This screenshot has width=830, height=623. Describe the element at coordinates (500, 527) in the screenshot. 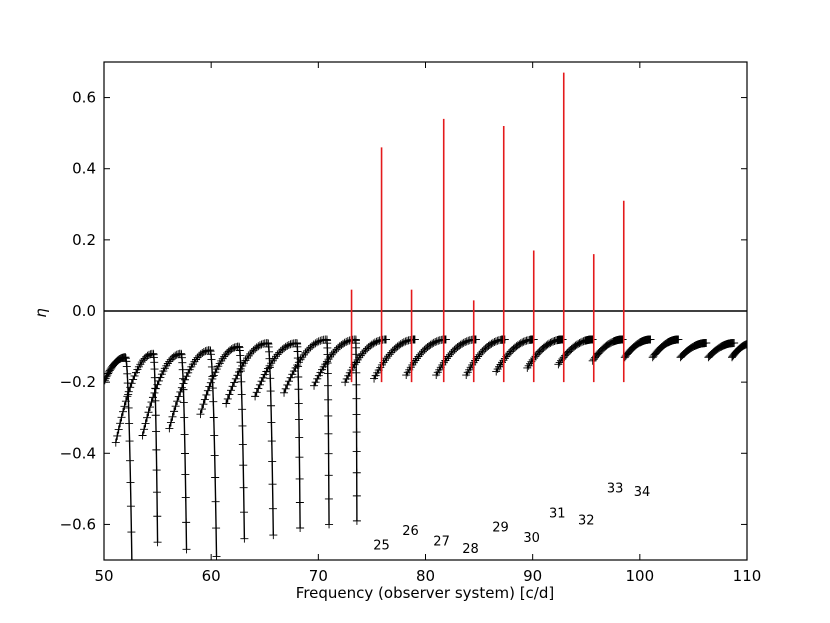

I see `order-label: 29` at that location.